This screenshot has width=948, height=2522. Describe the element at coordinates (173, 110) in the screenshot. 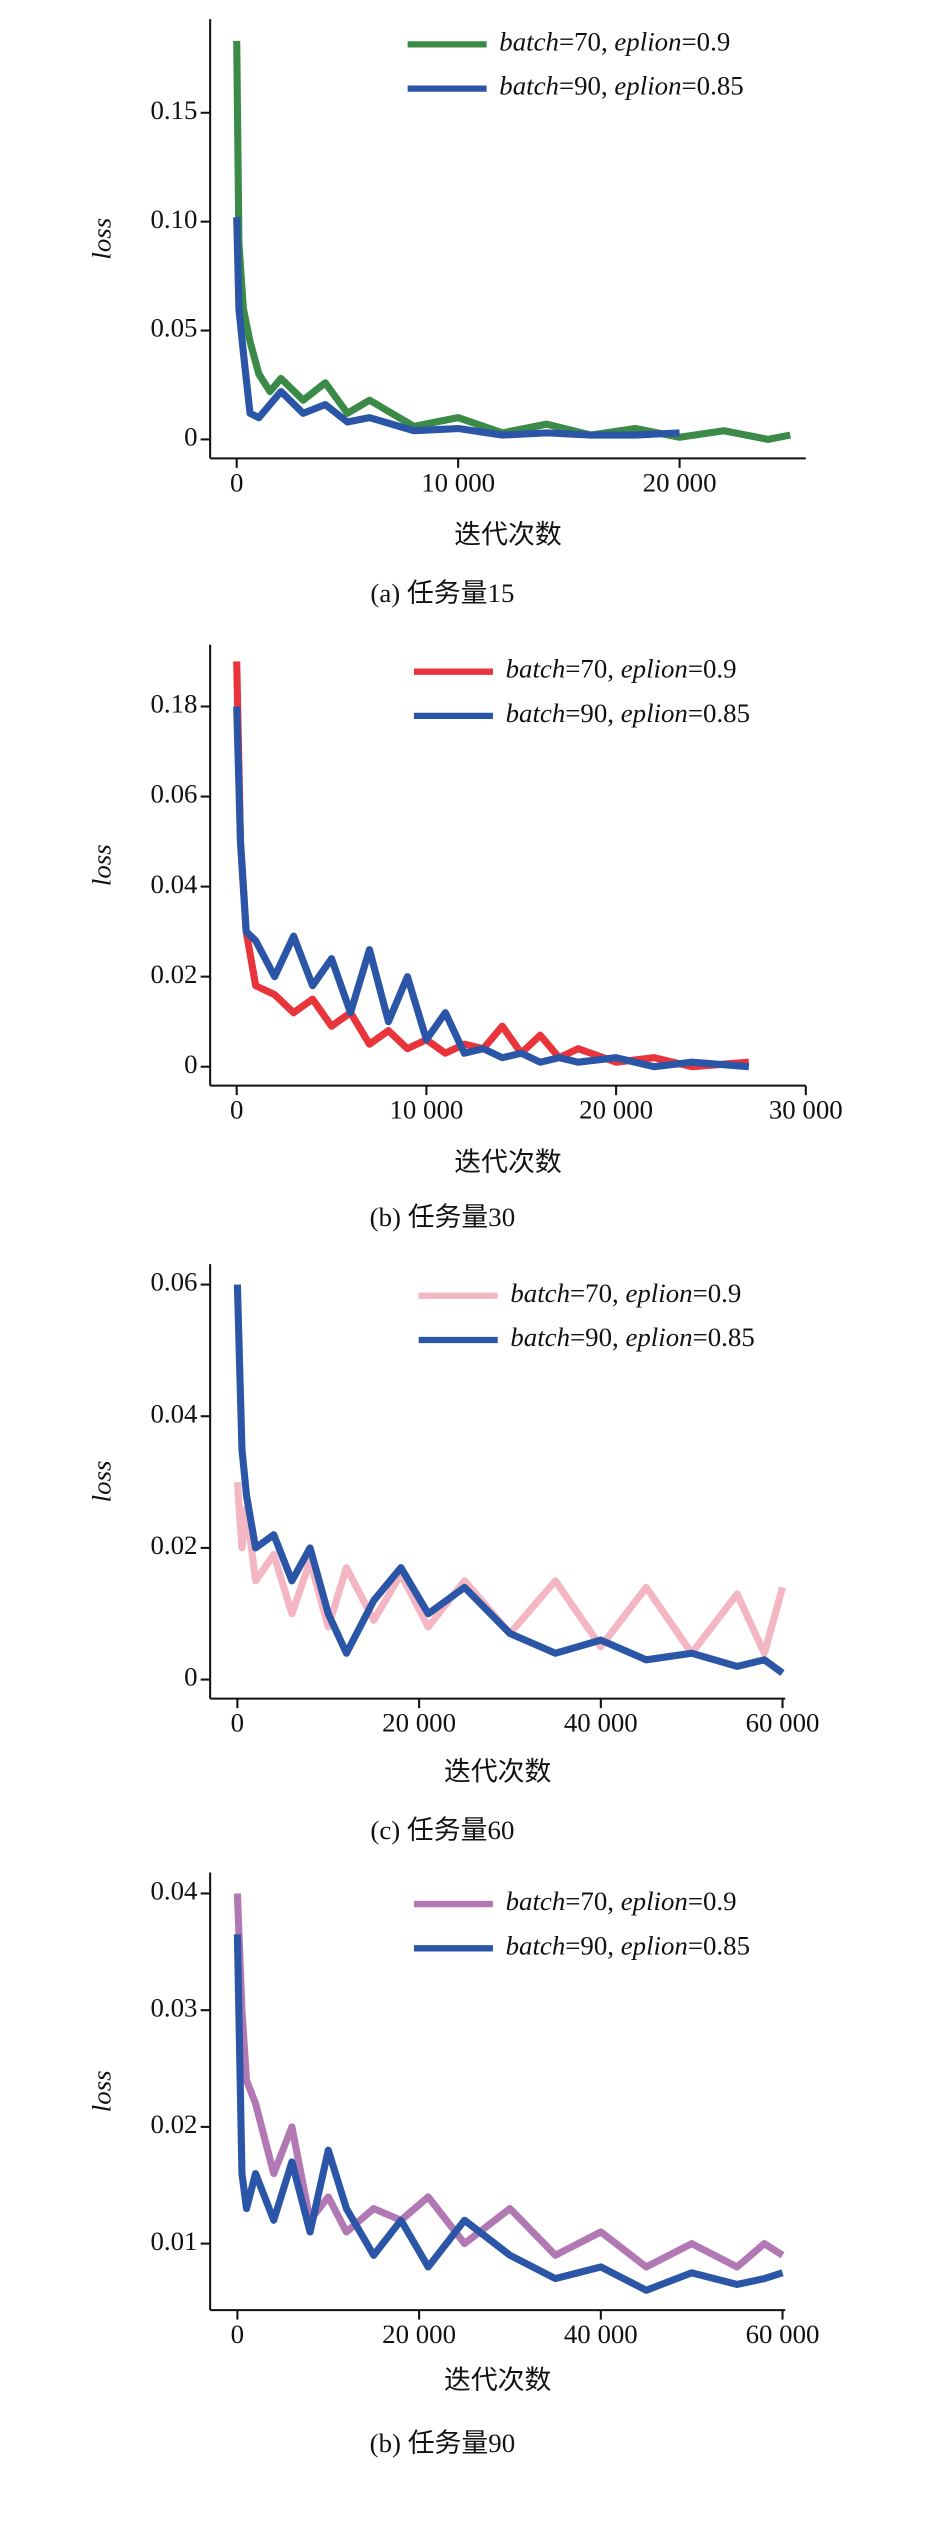

I see `y-tick-label: 0.15` at that location.